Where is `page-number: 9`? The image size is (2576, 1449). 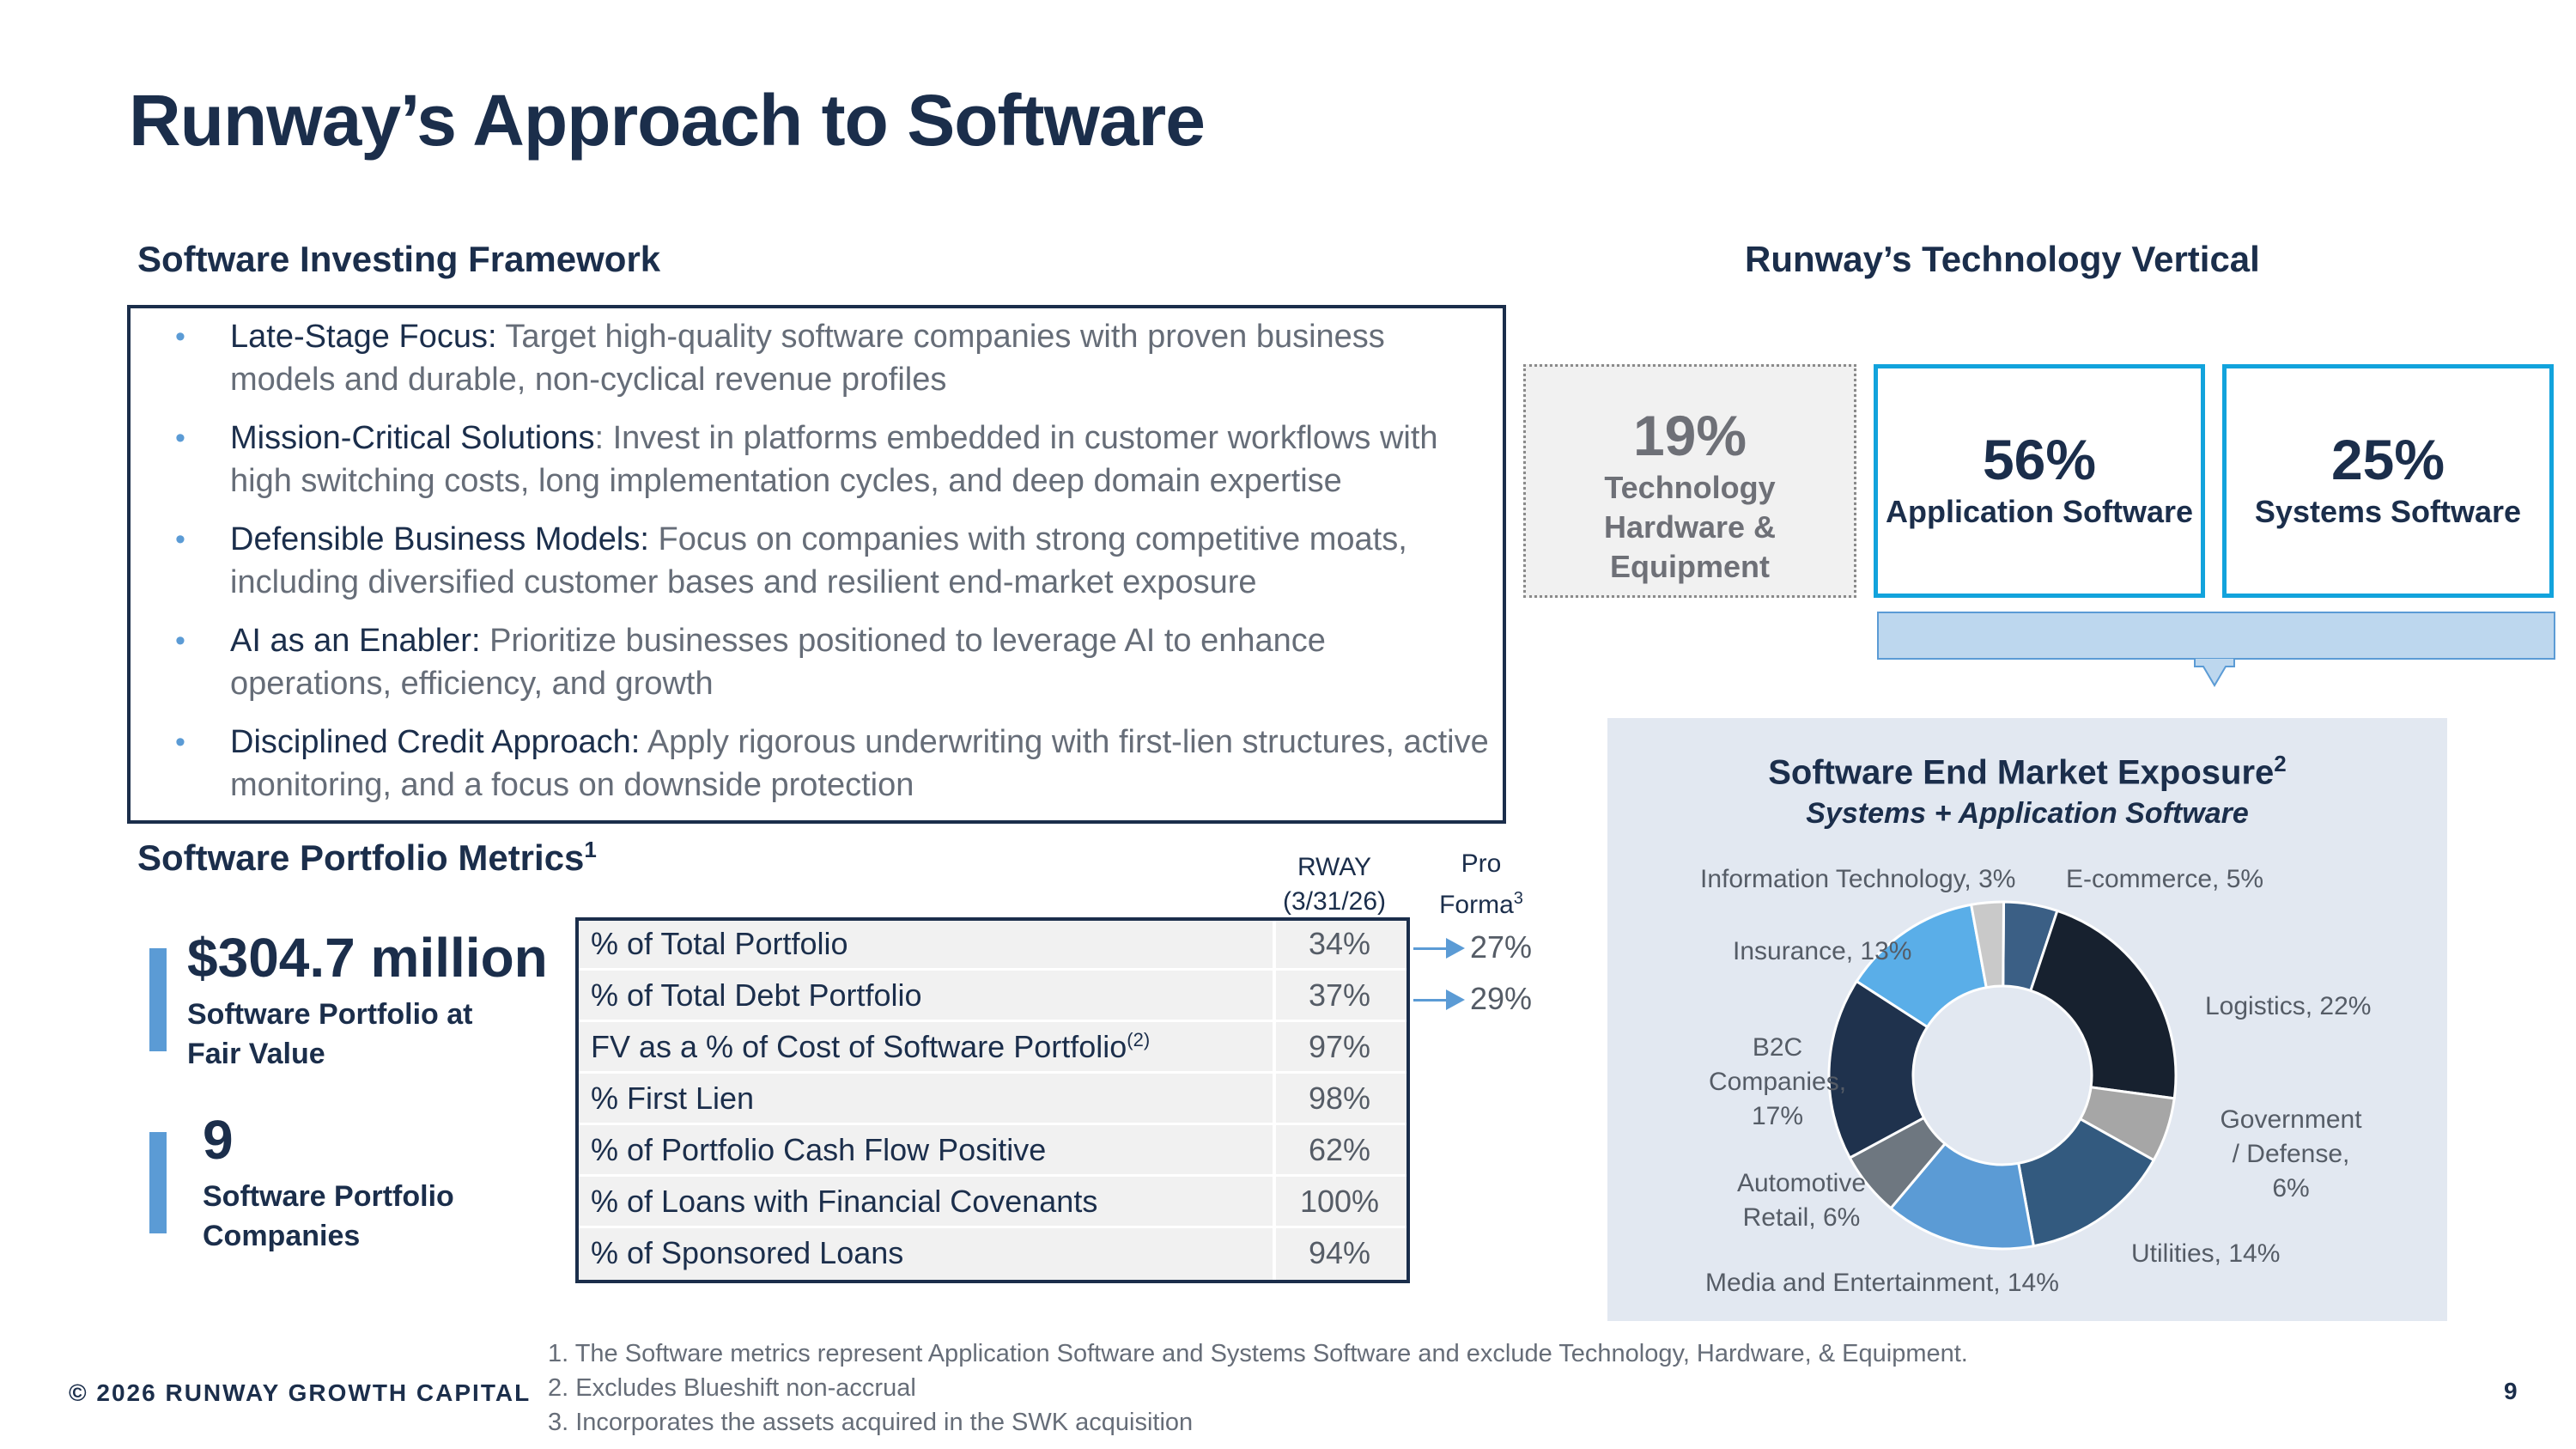 page-number: 9 is located at coordinates (2511, 1391).